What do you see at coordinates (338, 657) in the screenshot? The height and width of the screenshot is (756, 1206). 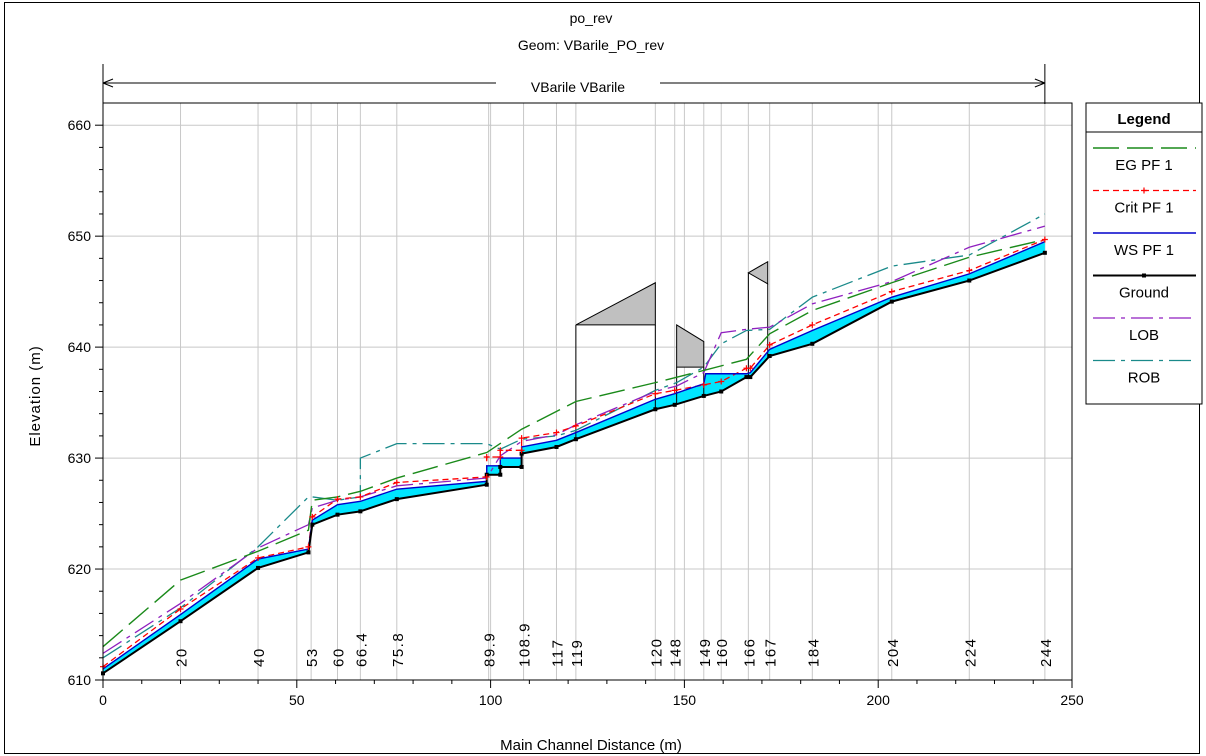 I see `station-label: 60` at bounding box center [338, 657].